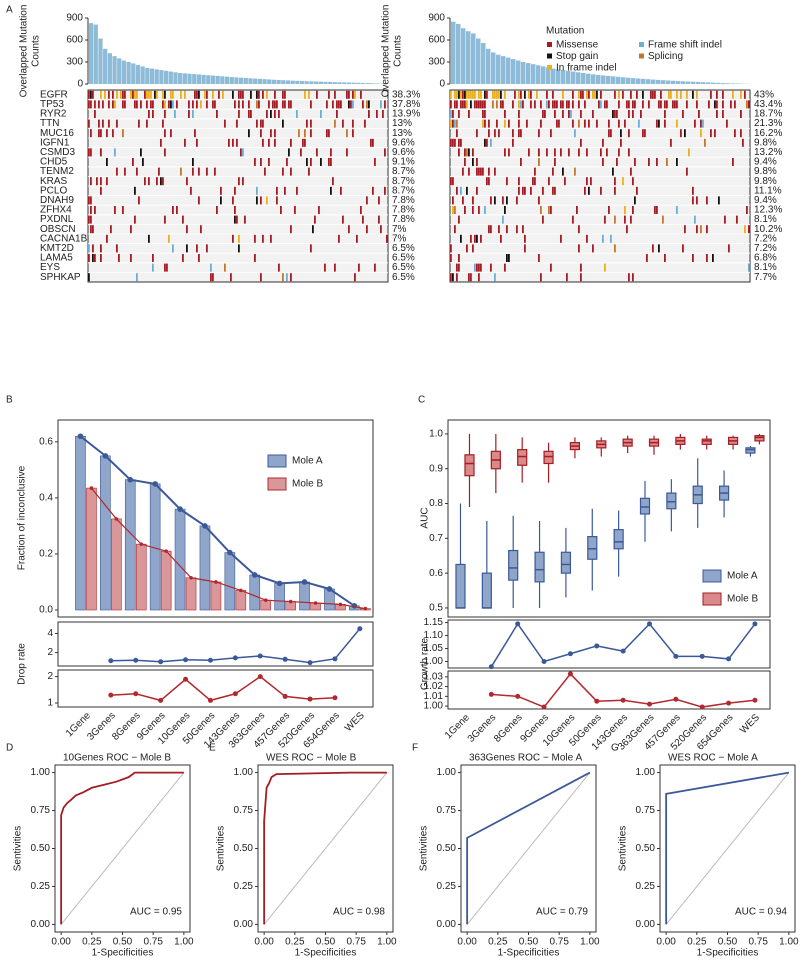 This screenshot has height=963, width=800. Describe the element at coordinates (80, 84) in the screenshot. I see `y-tick-label: 0` at that location.